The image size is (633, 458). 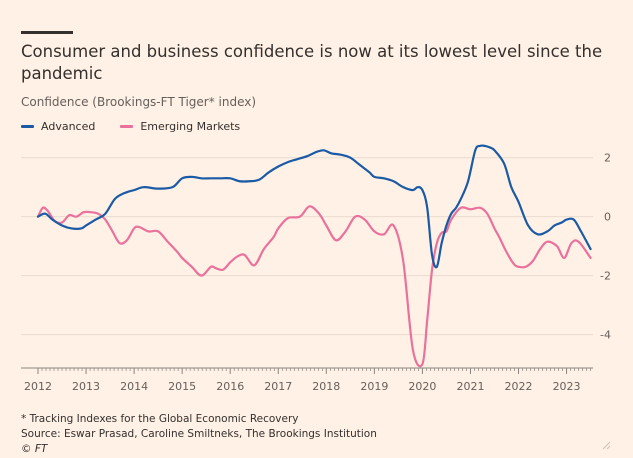 What do you see at coordinates (47, 32) in the screenshot?
I see `title-rule` at bounding box center [47, 32].